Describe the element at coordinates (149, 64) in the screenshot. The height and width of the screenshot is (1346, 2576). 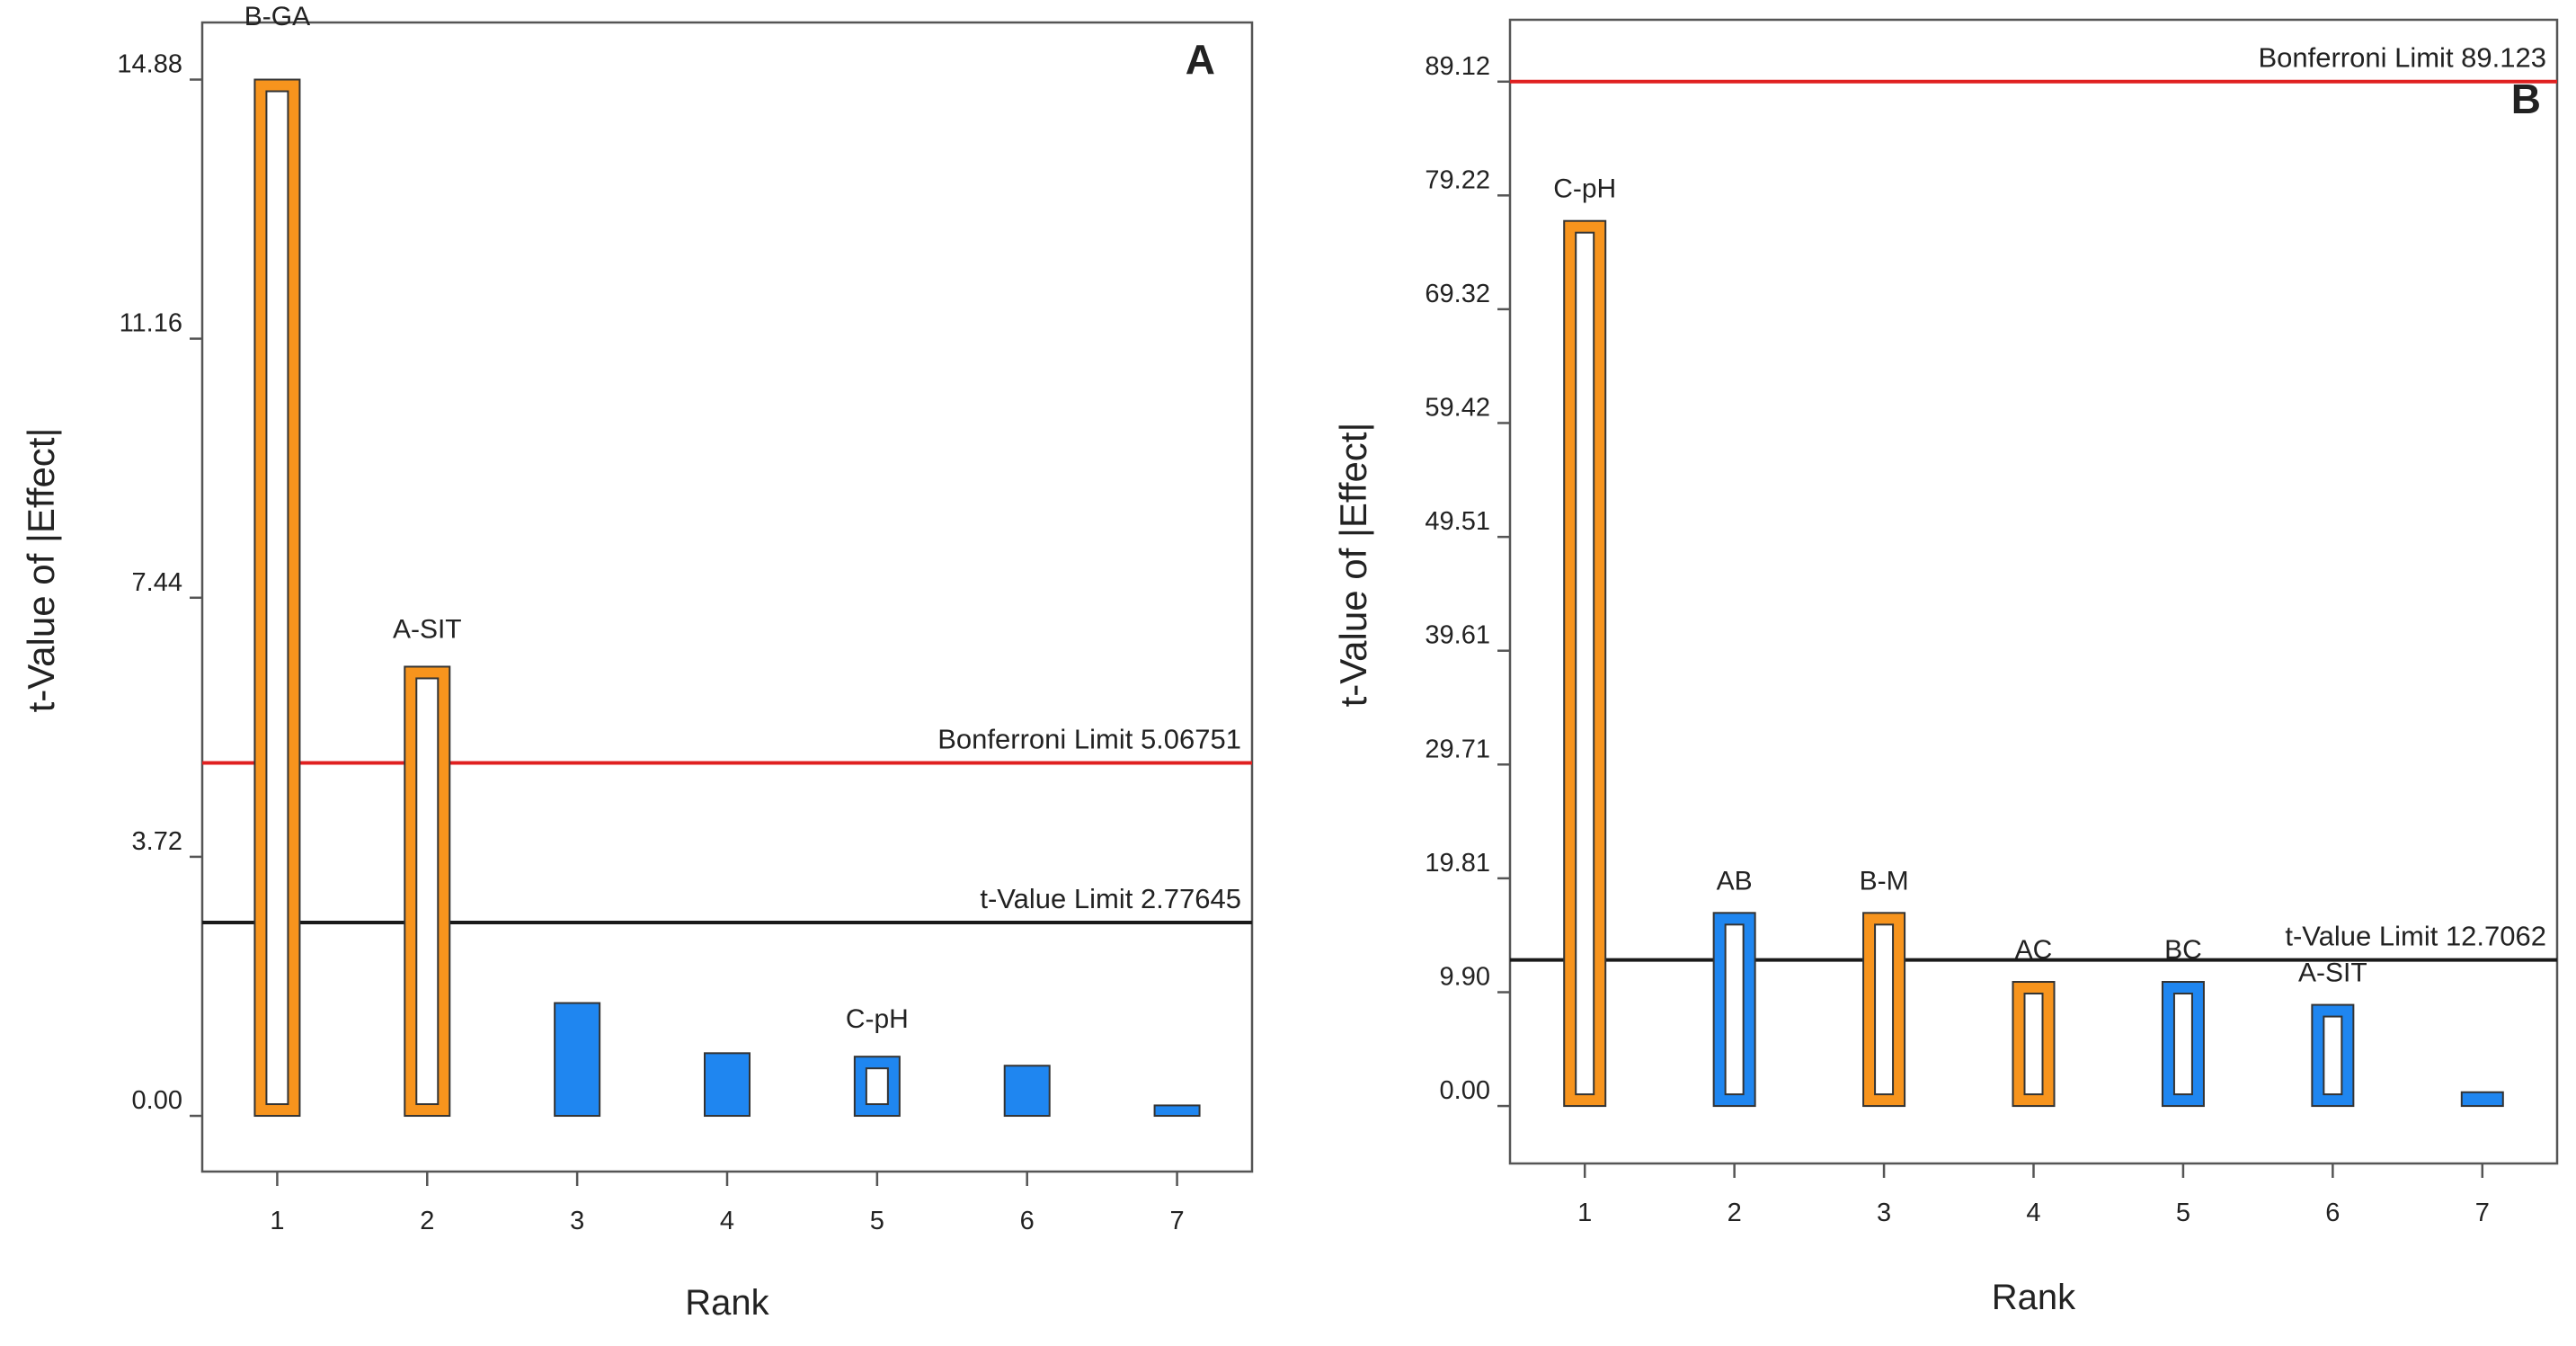
I see `y-tick-label: 14.88` at that location.